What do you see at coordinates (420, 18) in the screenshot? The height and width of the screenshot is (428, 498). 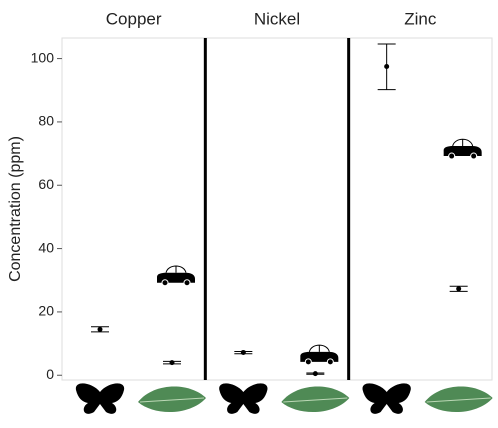 I see `panel-title: Zinc` at bounding box center [420, 18].